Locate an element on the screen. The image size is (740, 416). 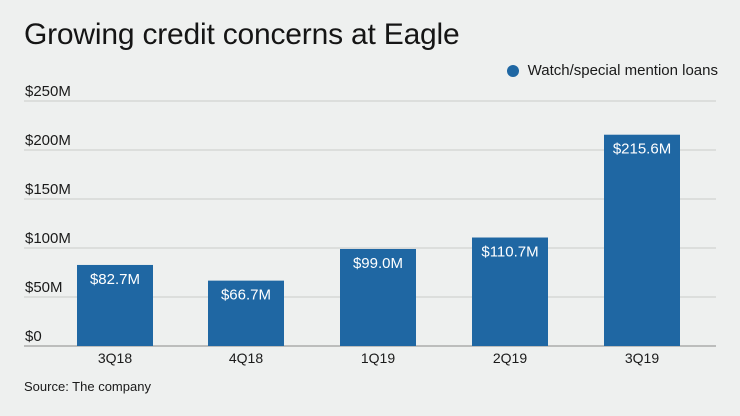
bar-value-label: $66.7M is located at coordinates (246, 295).